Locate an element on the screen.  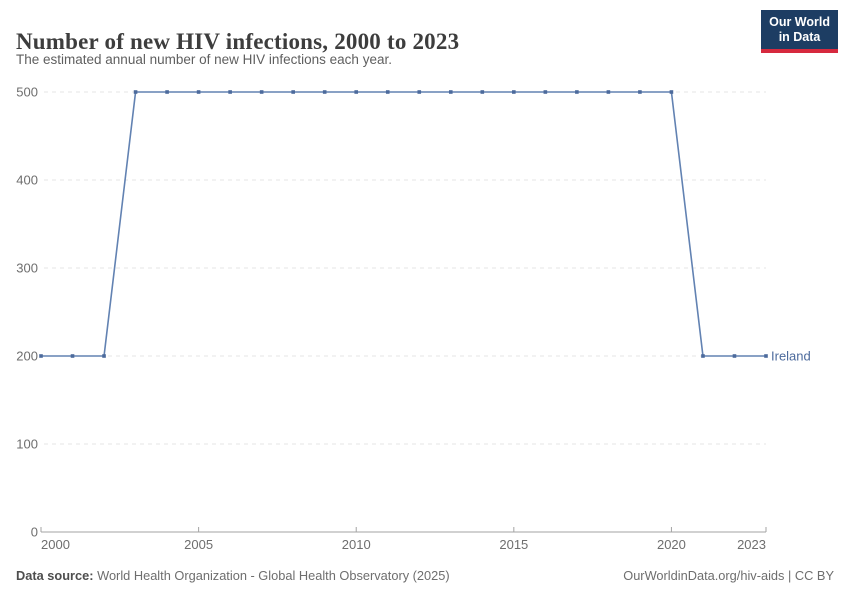
data-point-2007 is located at coordinates (261, 92).